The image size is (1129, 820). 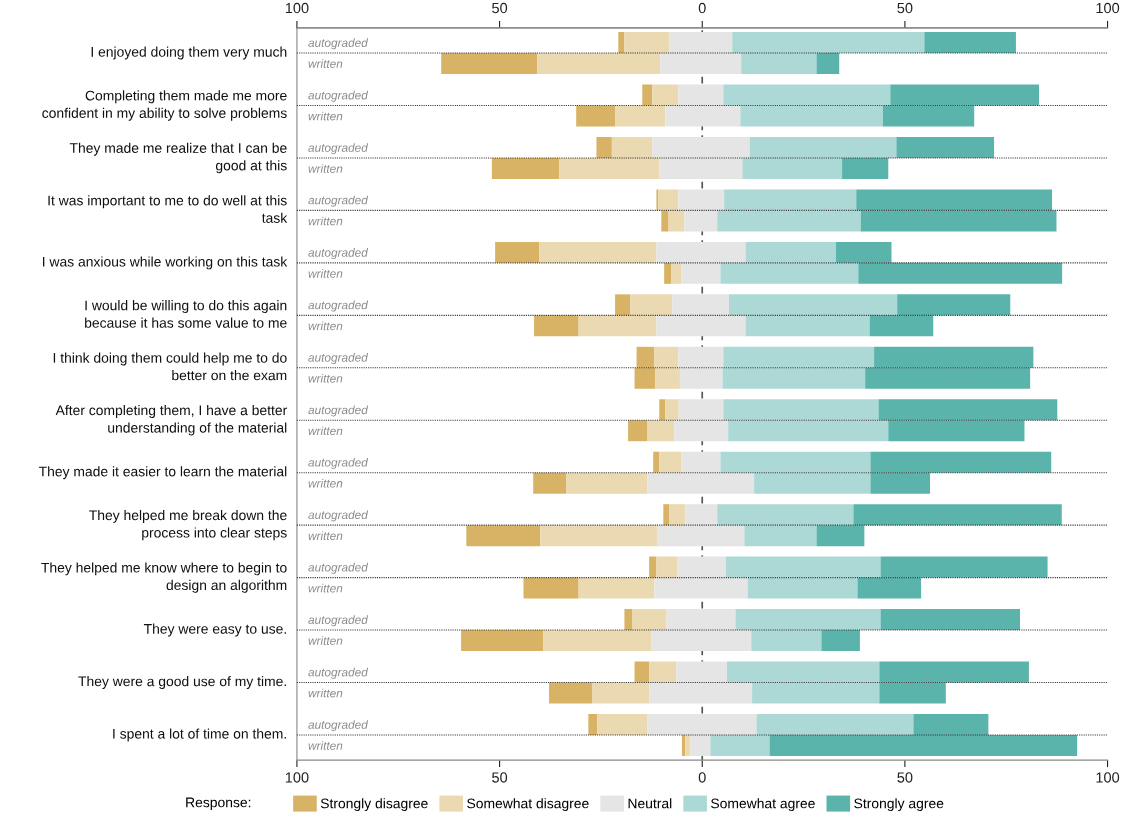 What do you see at coordinates (763, 805) in the screenshot?
I see `legend-label: Somewhat agree` at bounding box center [763, 805].